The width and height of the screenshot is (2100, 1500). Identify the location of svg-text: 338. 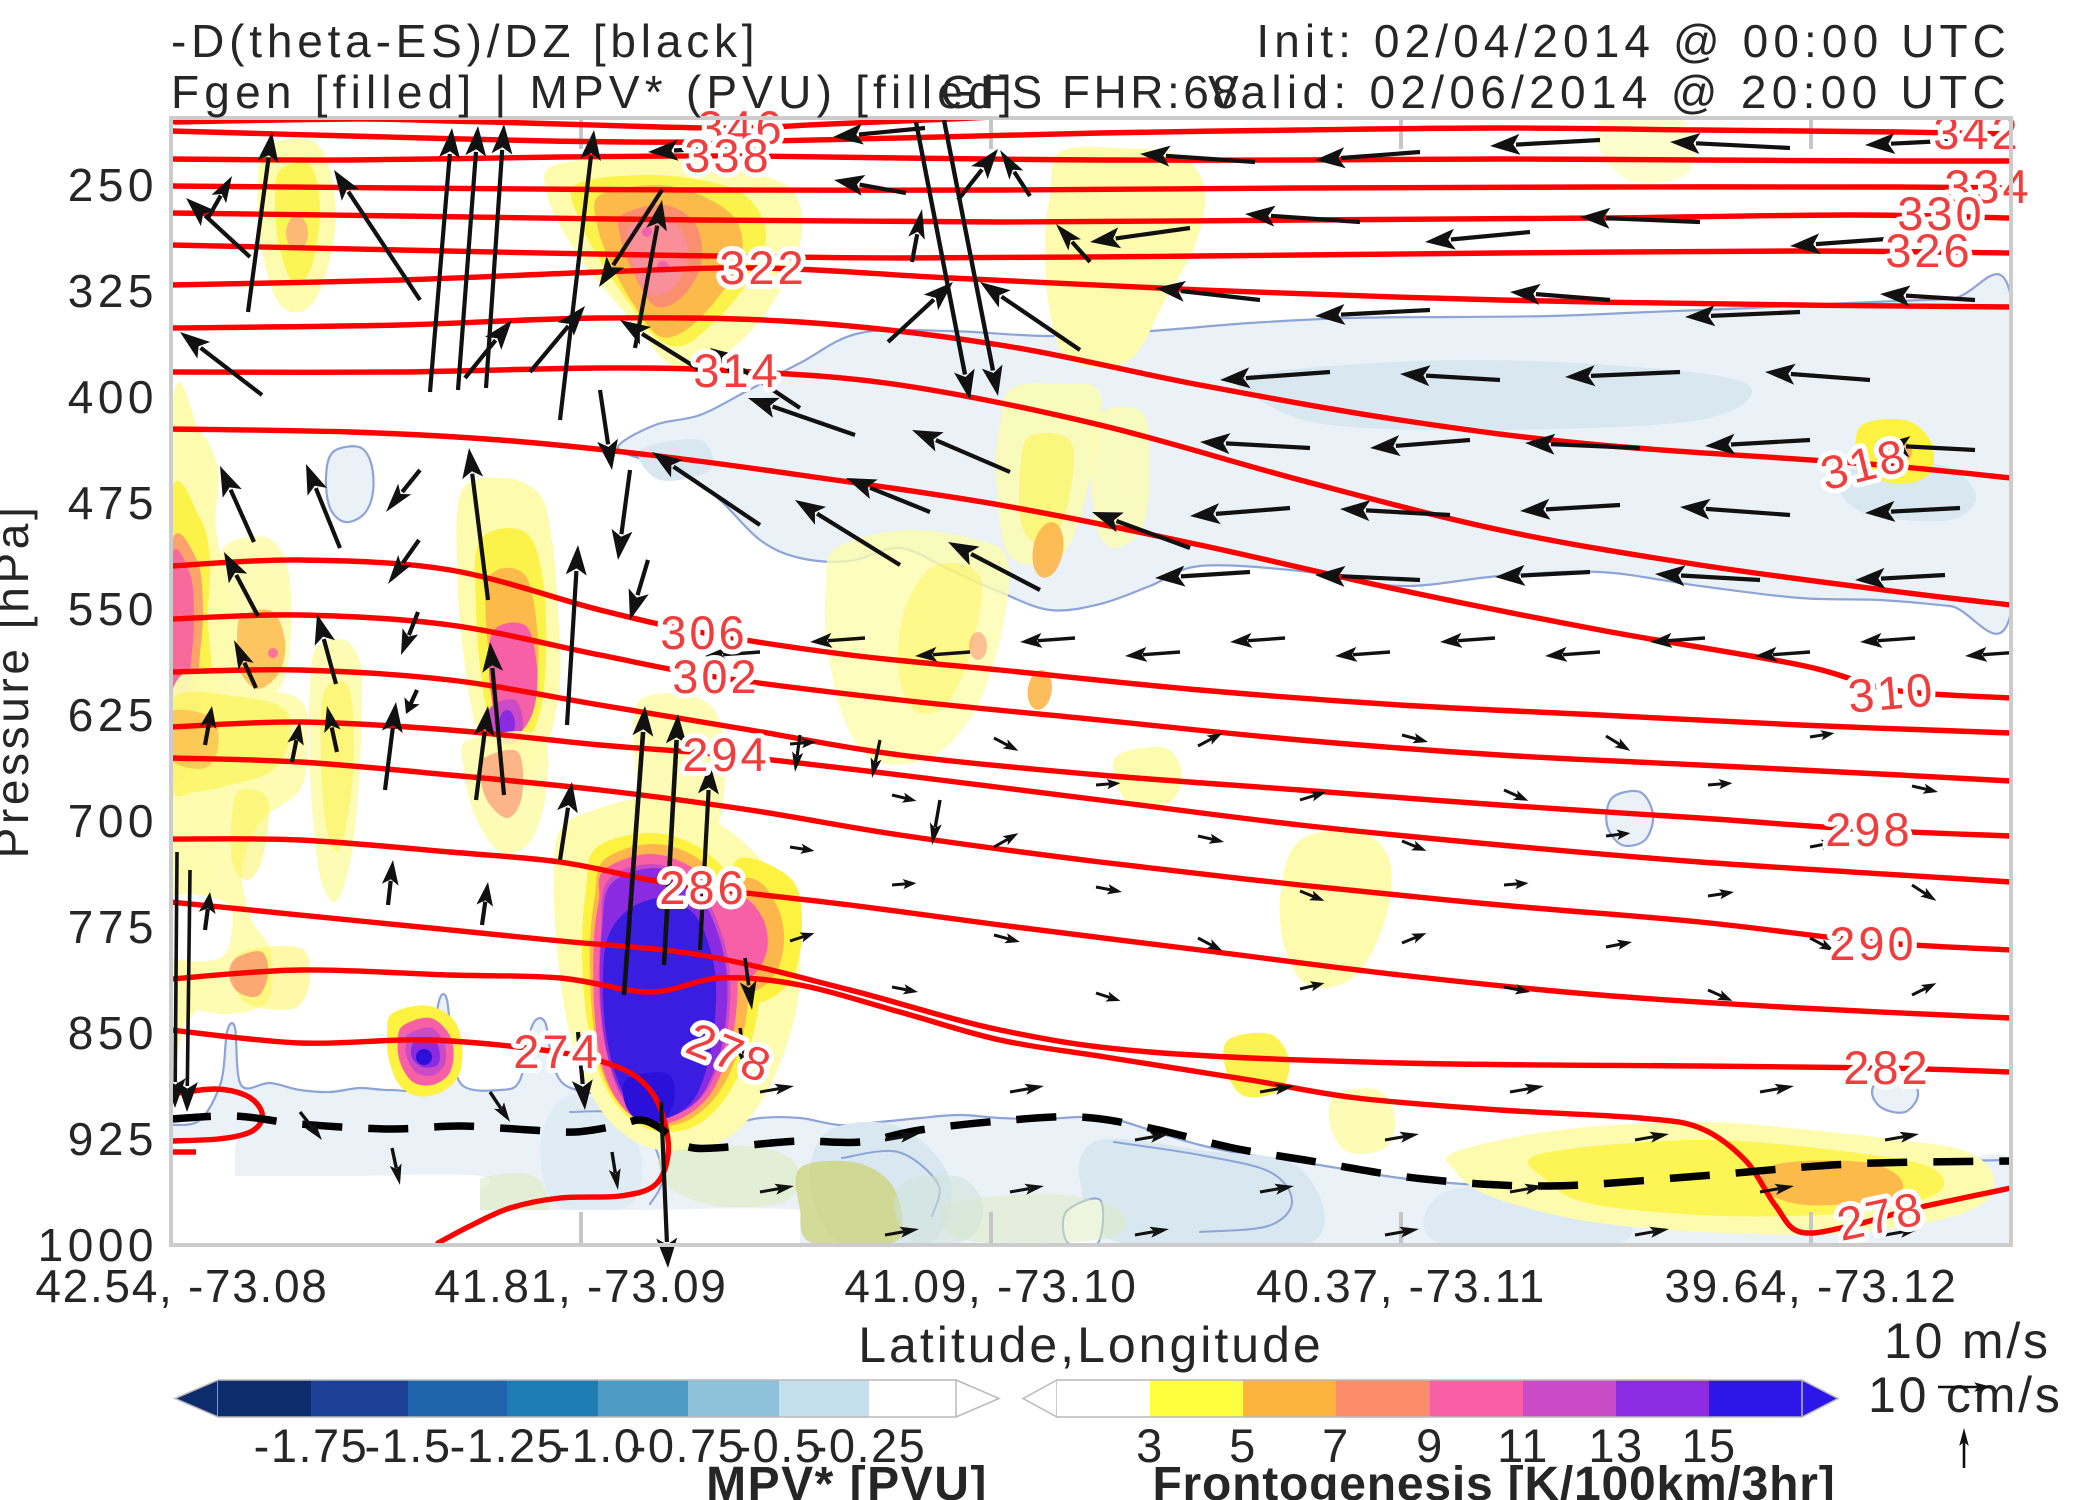
(727, 155).